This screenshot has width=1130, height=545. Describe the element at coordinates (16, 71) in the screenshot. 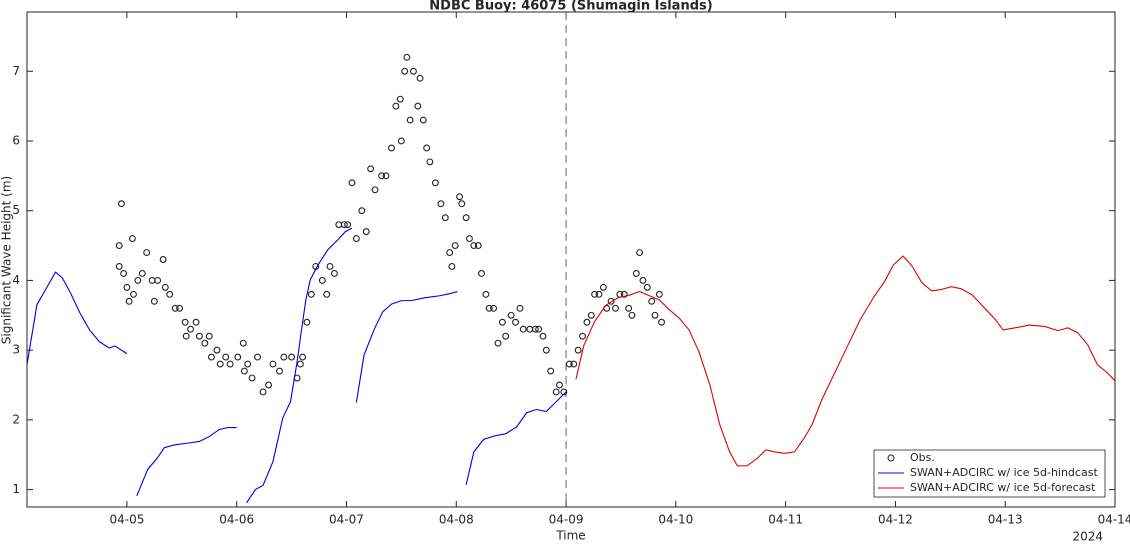

I see `y-tick-label: 7` at that location.